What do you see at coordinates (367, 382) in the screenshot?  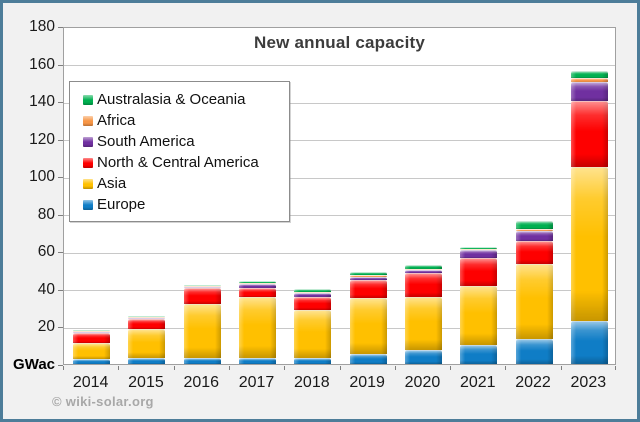 I see `x-axis-label: 2019` at bounding box center [367, 382].